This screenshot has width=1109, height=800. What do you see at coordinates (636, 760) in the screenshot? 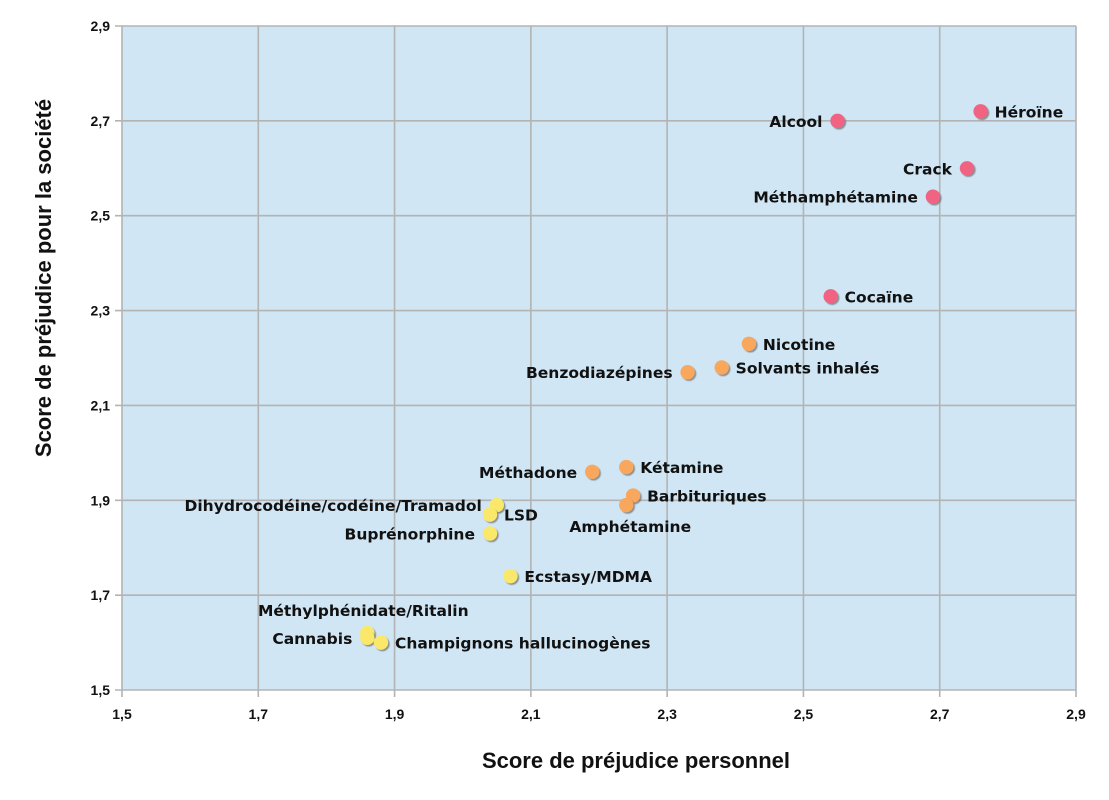
I see `x-axis-title: Score de préjudice personnel` at bounding box center [636, 760].